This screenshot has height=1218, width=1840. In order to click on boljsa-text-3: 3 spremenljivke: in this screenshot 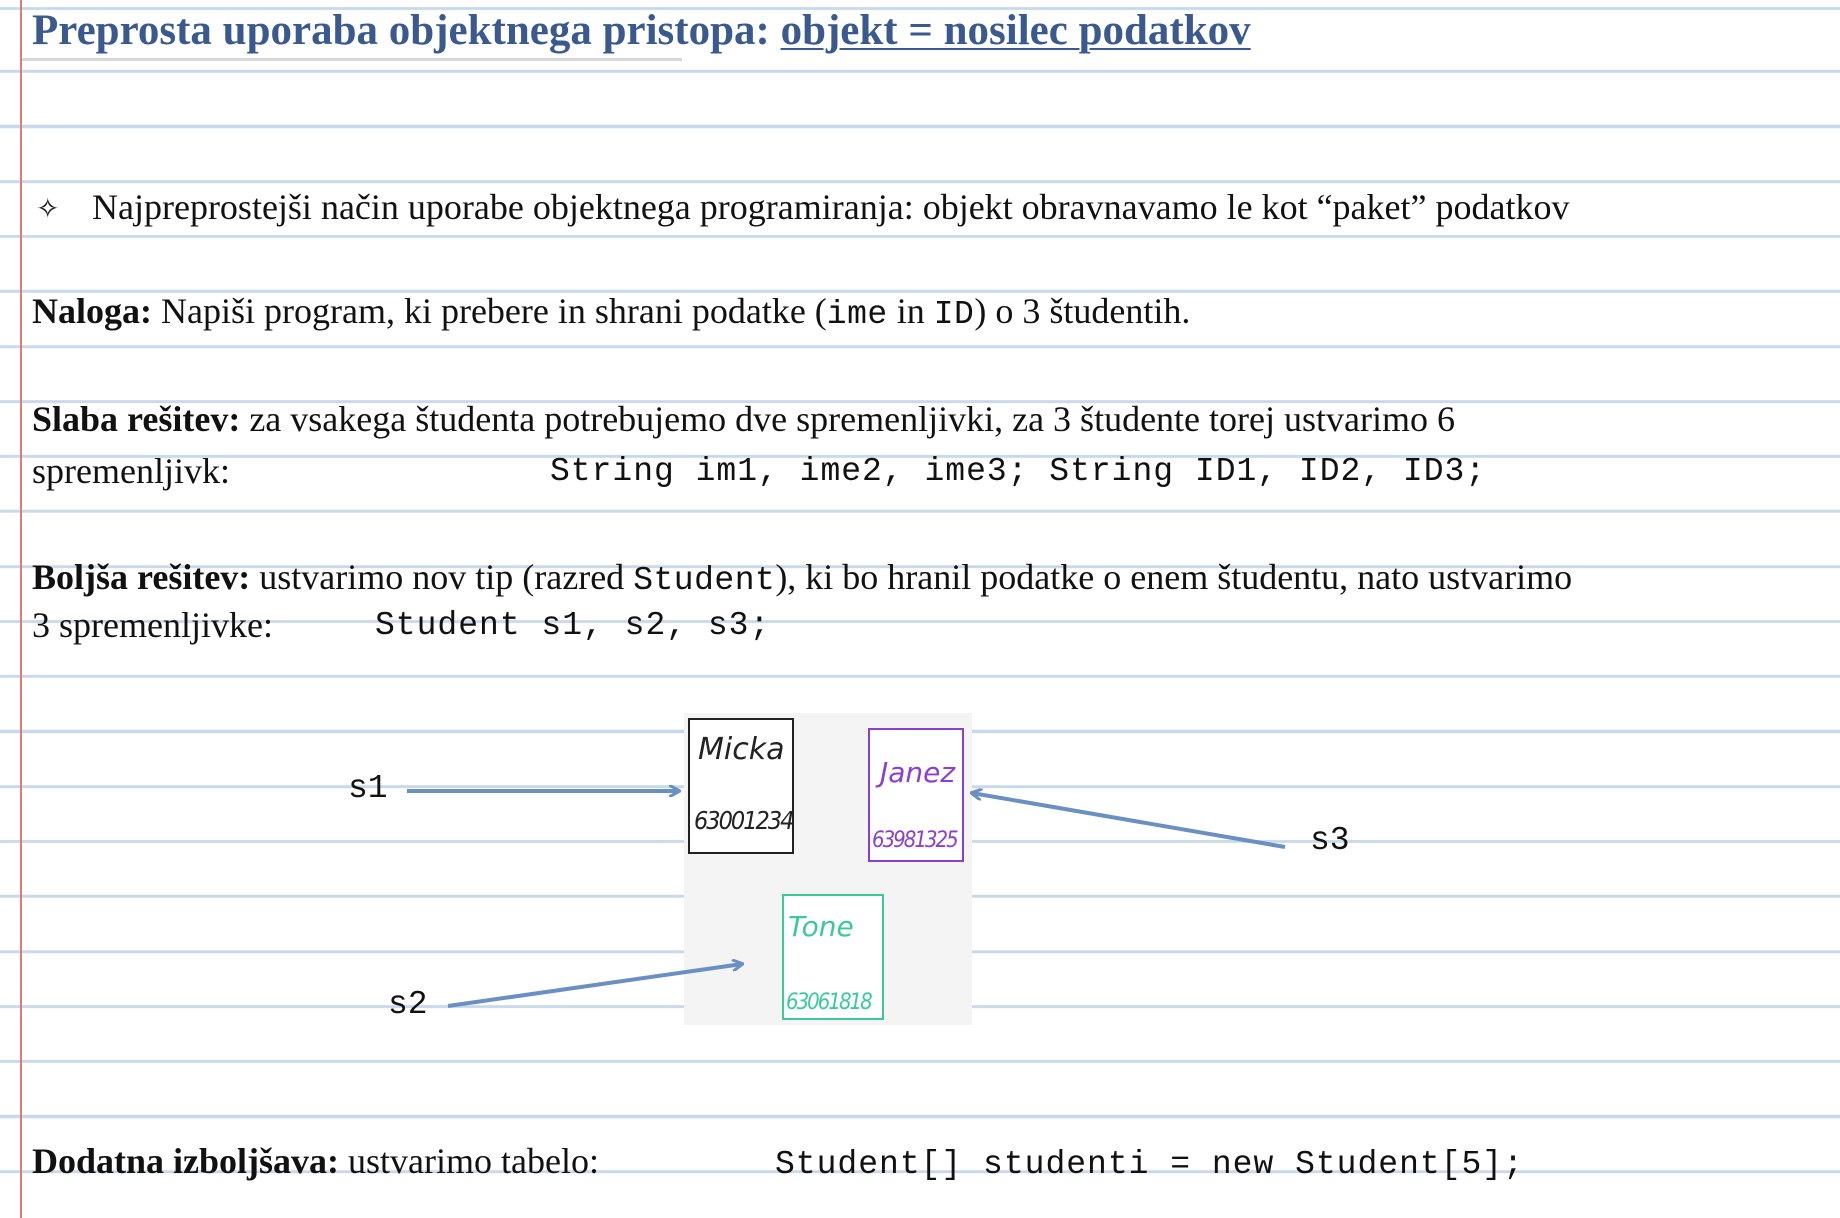, I will do `click(152, 625)`.